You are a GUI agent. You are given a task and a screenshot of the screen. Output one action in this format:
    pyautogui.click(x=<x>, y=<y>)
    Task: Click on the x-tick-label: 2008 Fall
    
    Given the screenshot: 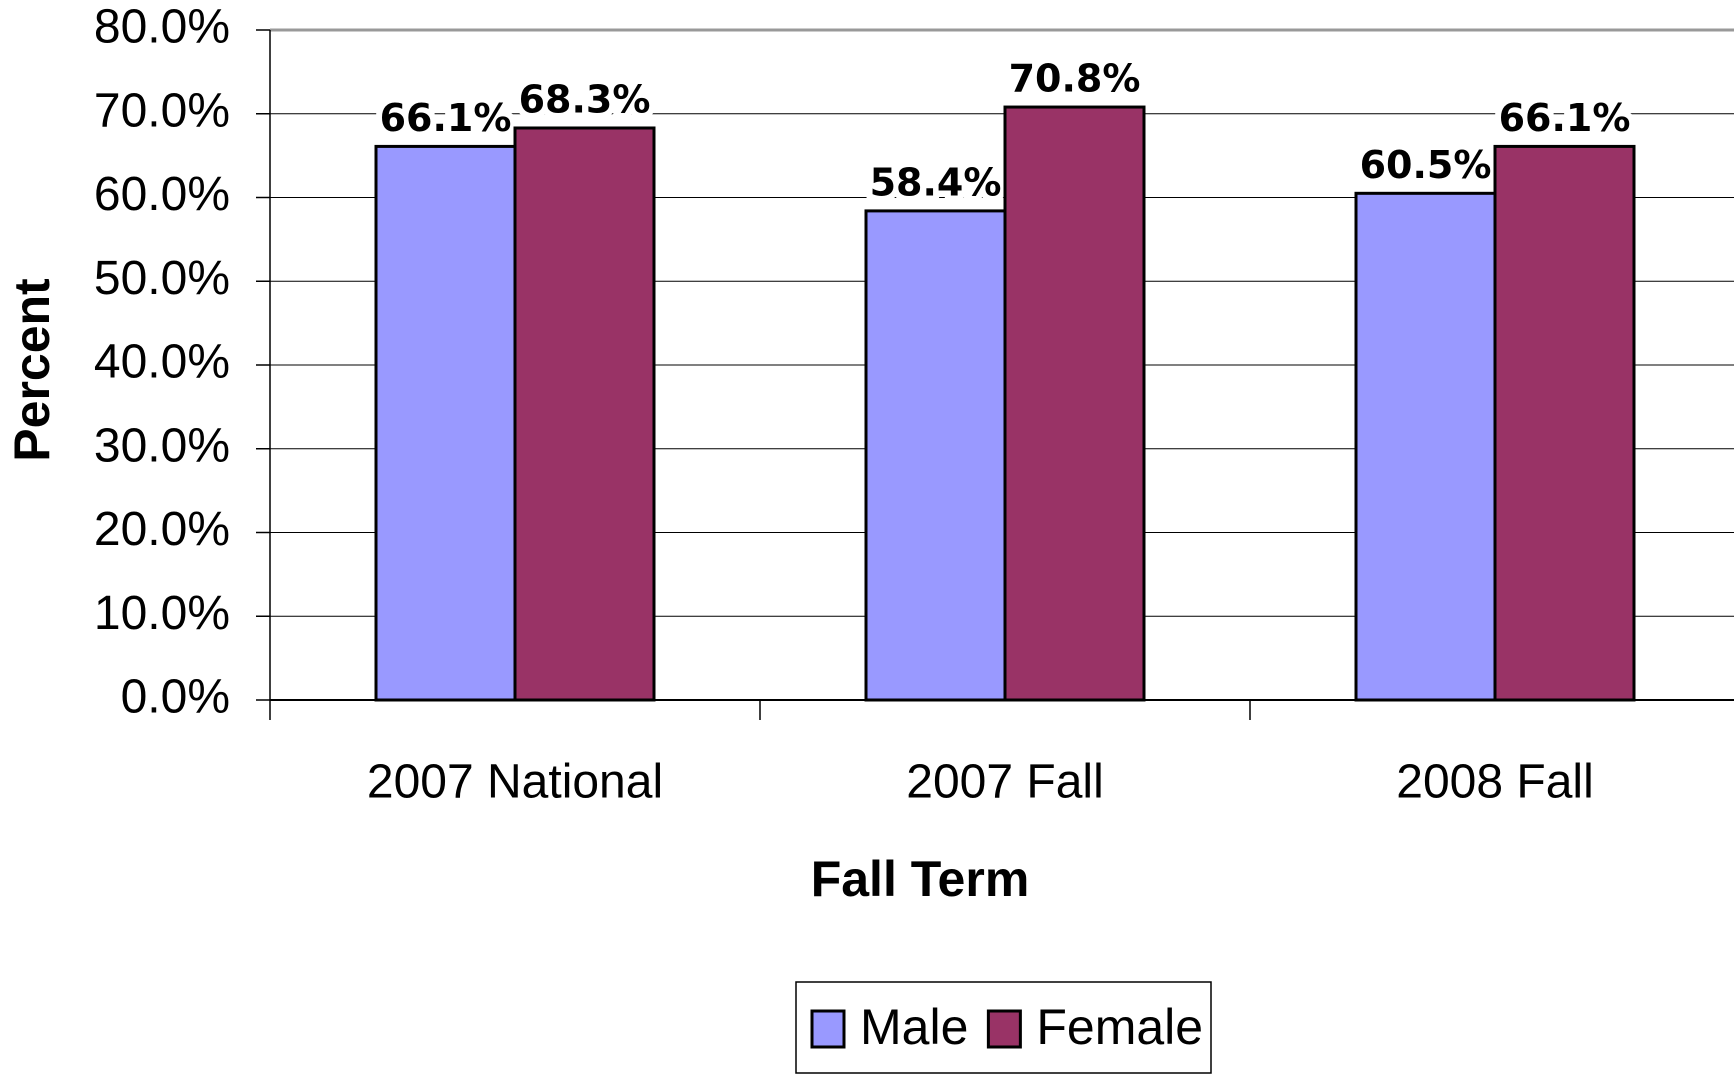 What is the action you would take?
    pyautogui.click(x=1494, y=782)
    